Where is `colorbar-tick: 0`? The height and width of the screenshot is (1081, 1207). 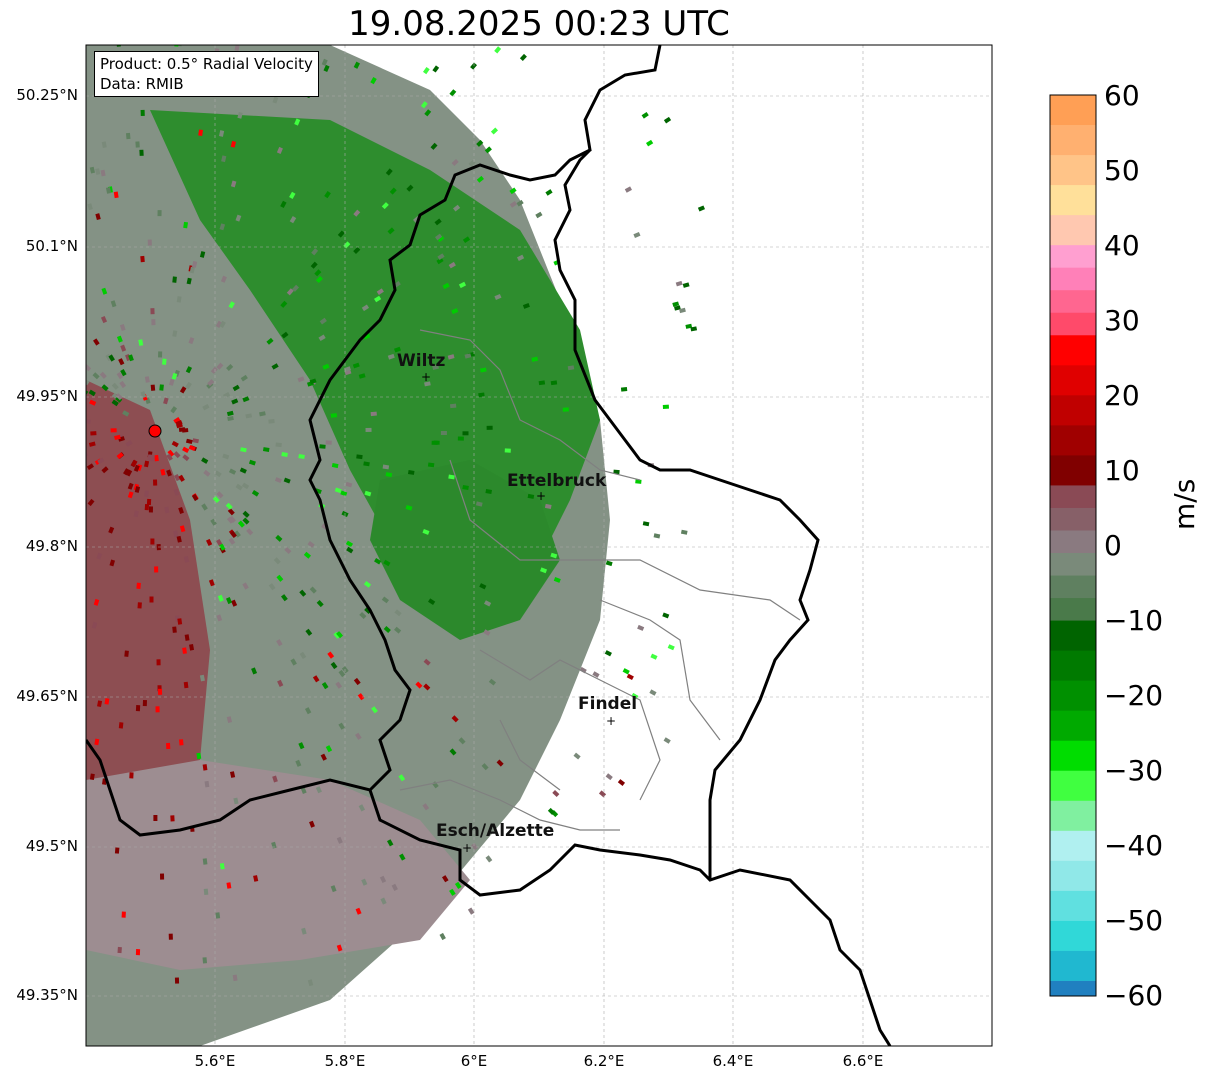 colorbar-tick: 0 is located at coordinates (1113, 545).